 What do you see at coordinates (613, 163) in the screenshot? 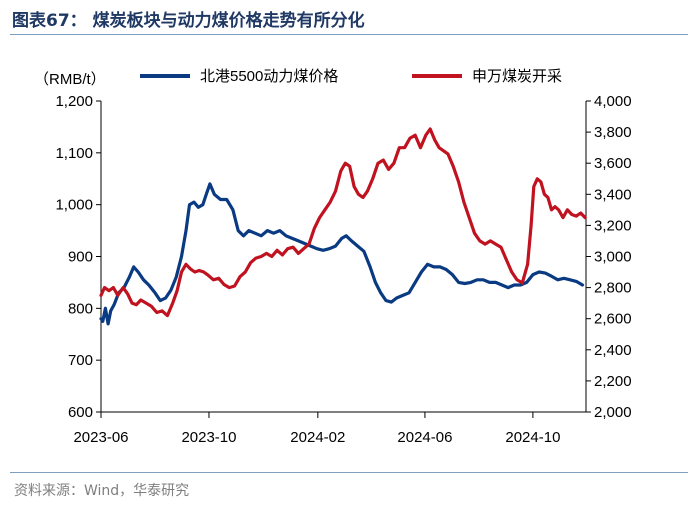
I see `right-tick-label: 3,600` at bounding box center [613, 163].